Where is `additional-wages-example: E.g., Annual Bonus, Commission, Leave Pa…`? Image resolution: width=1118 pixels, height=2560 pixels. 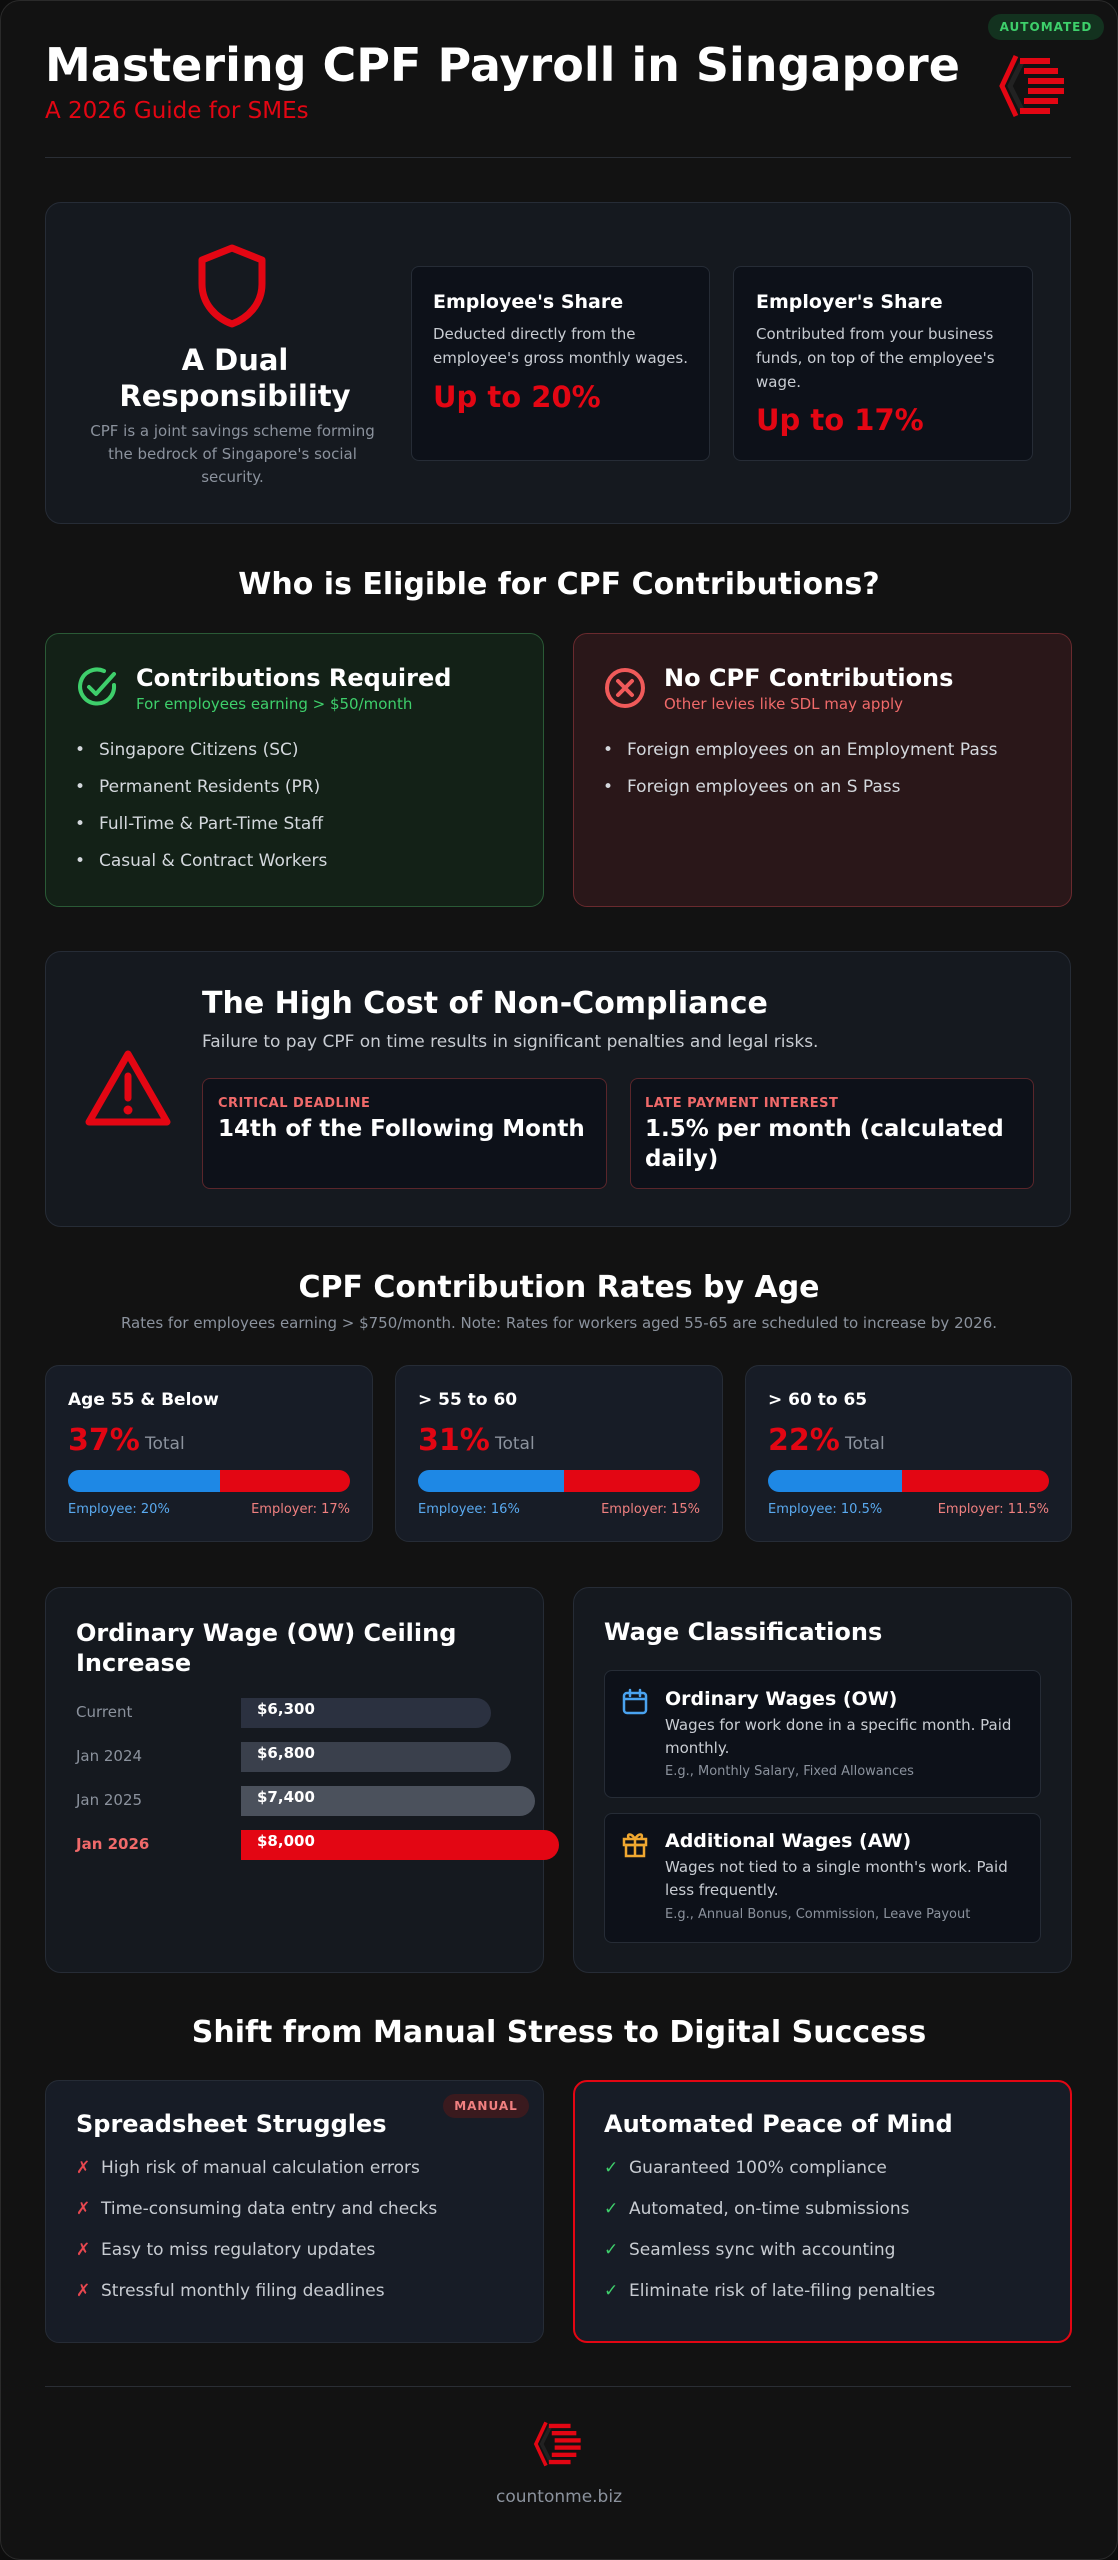 additional-wages-example: E.g., Annual Bonus, Commission, Leave Pa… is located at coordinates (818, 1914).